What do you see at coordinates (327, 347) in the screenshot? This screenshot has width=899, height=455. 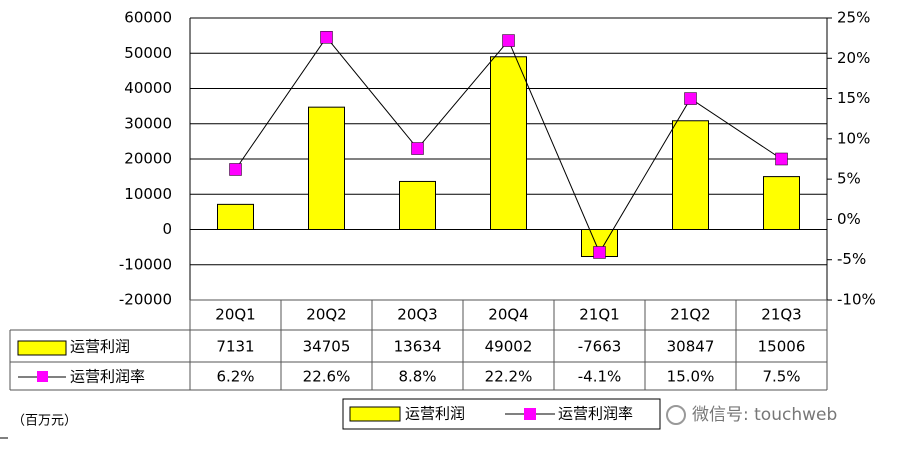 I see `table-value: 34705` at bounding box center [327, 347].